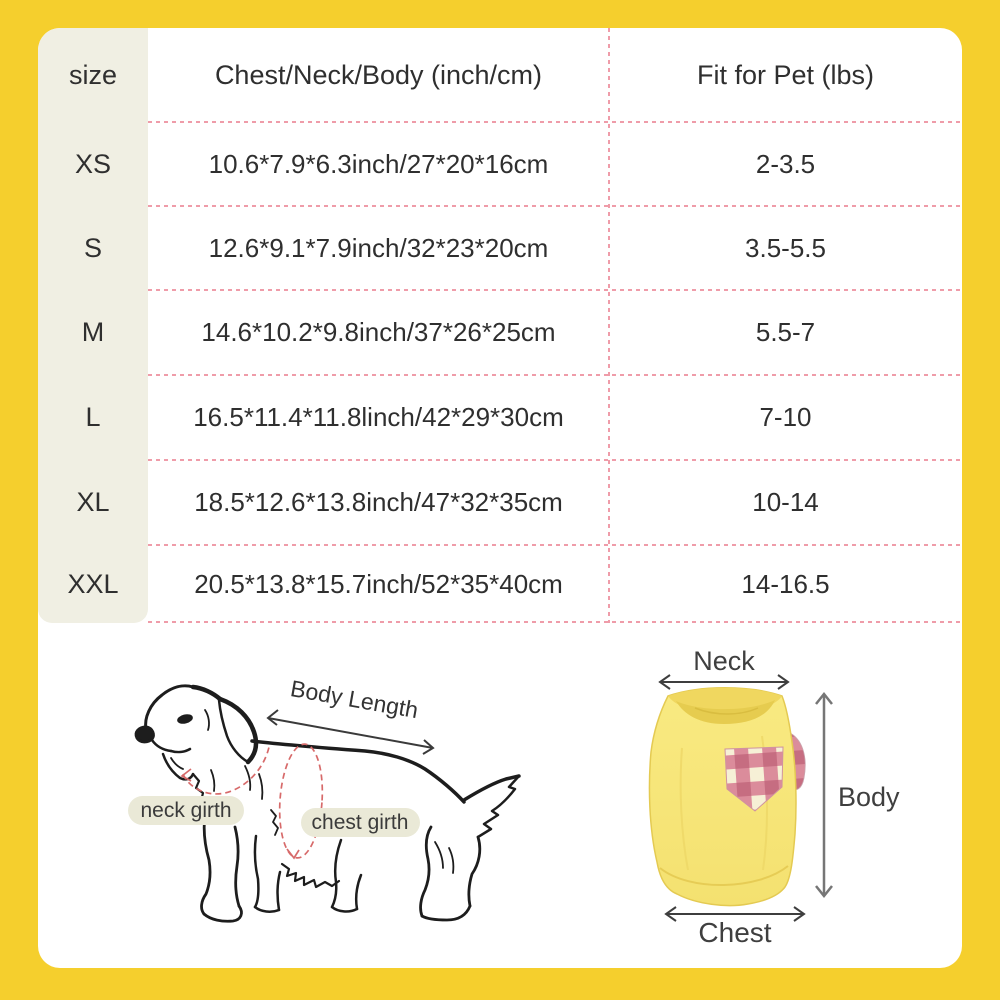  I want to click on measurement-cell: 16.5*11.4*11.8linch/42*29*30cm, so click(378, 417).